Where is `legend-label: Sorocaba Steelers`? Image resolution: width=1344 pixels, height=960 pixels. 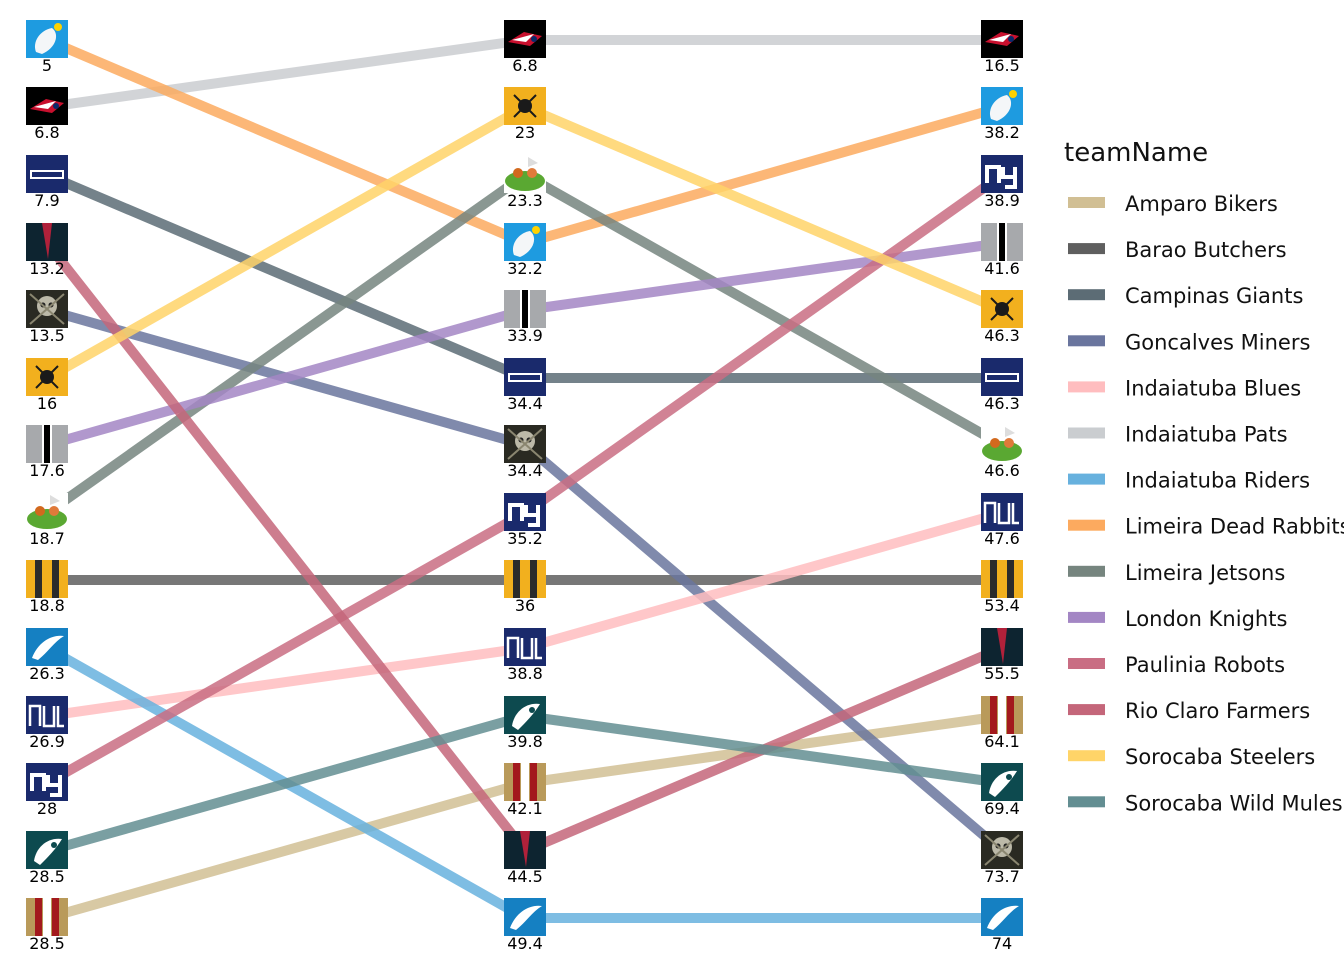
legend-label: Sorocaba Steelers is located at coordinates (1220, 757).